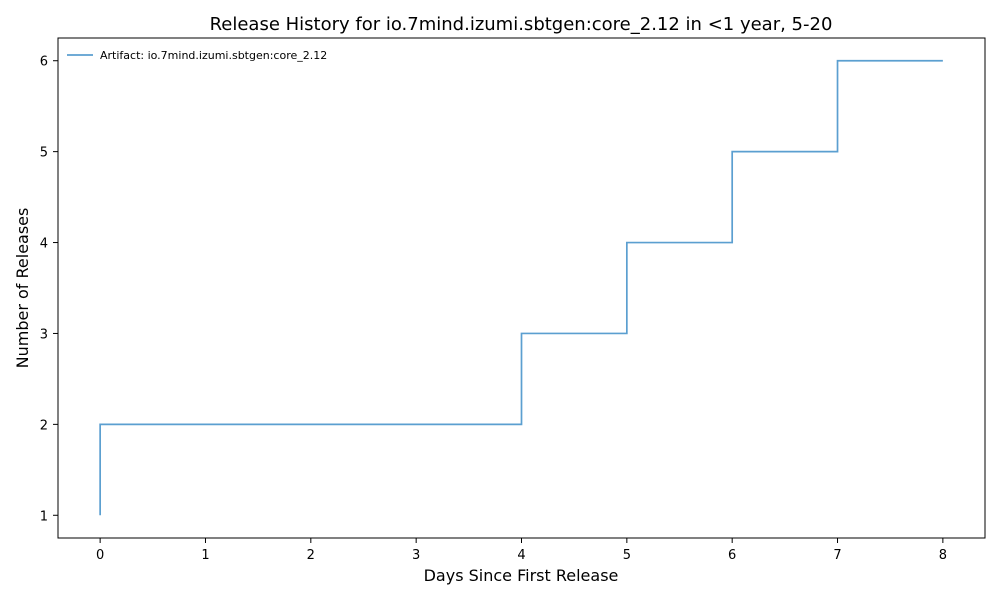  What do you see at coordinates (49, 289) in the screenshot?
I see `y-axis-ticks: 1 2 3 4 5 6` at bounding box center [49, 289].